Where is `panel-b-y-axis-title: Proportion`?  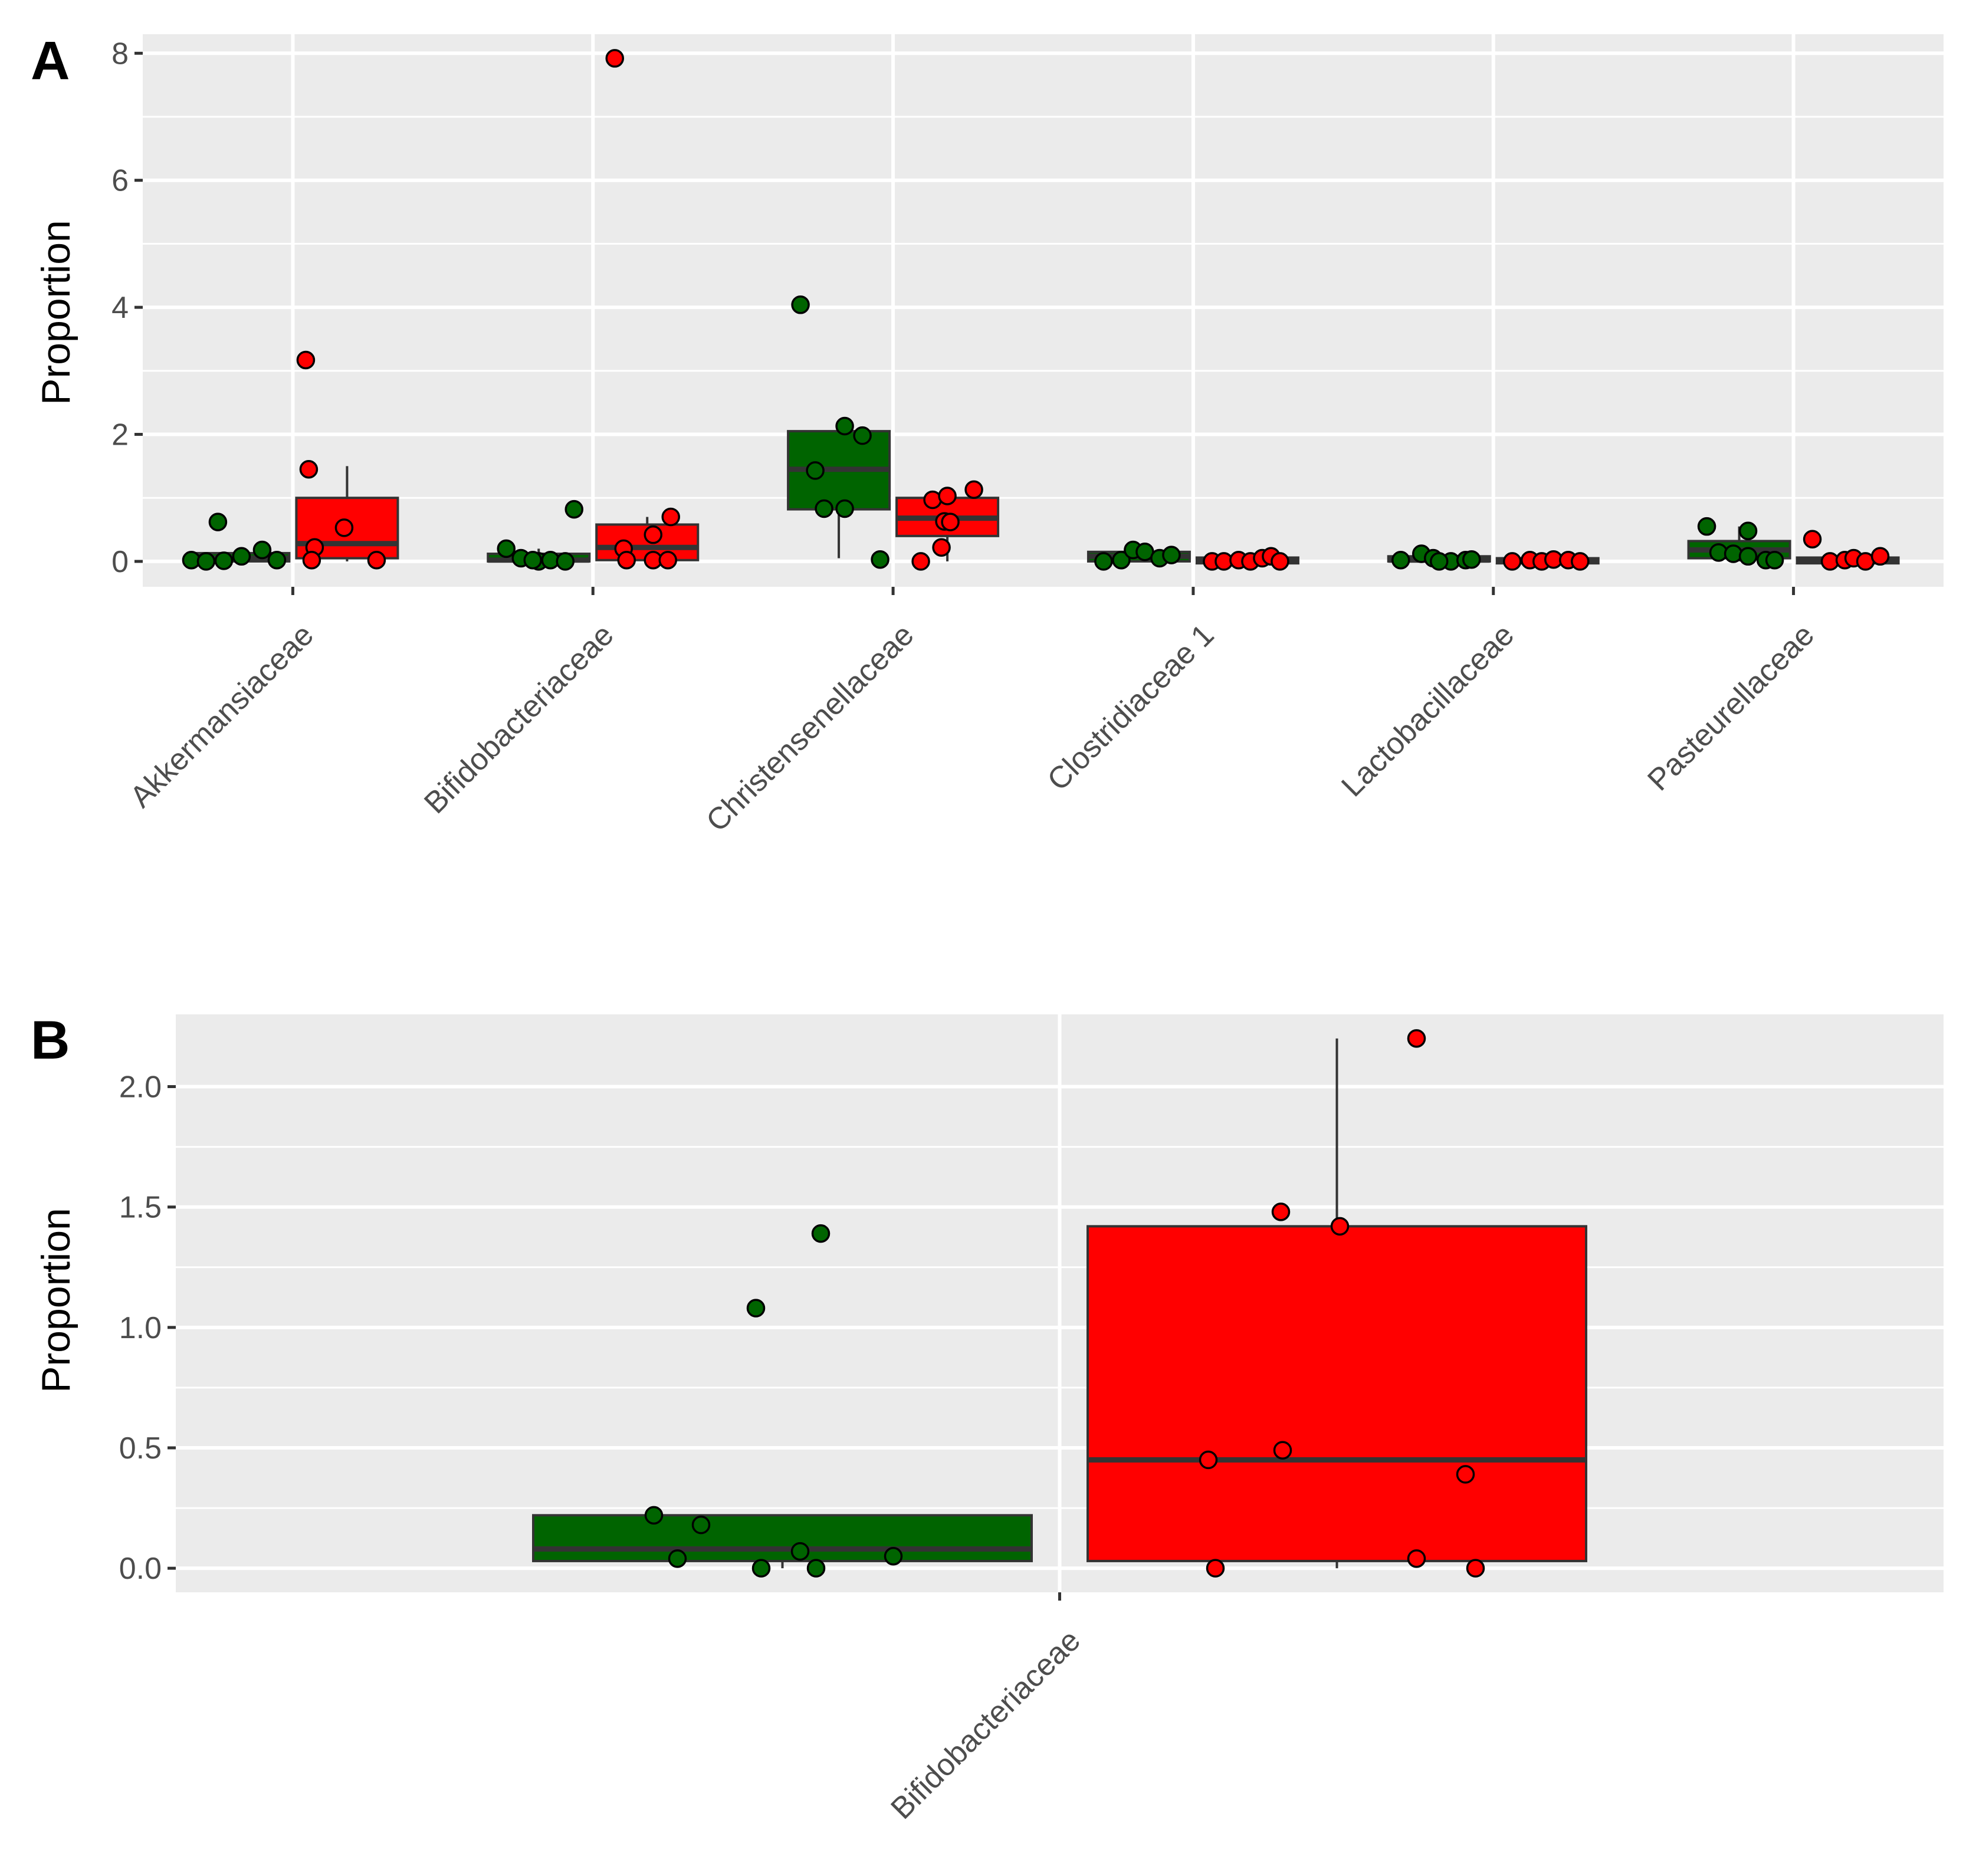
panel-b-y-axis-title: Proportion is located at coordinates (56, 1300).